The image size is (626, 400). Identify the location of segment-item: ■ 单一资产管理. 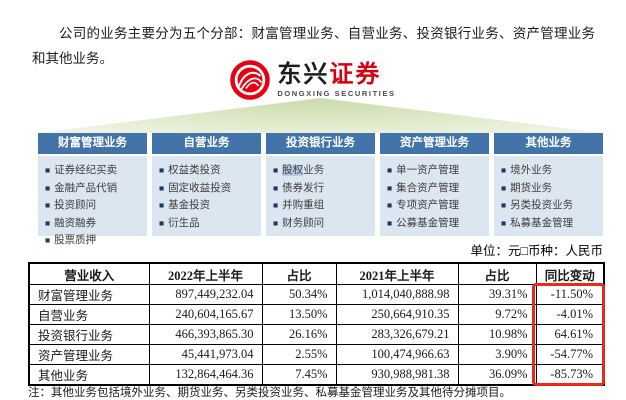
(436, 171).